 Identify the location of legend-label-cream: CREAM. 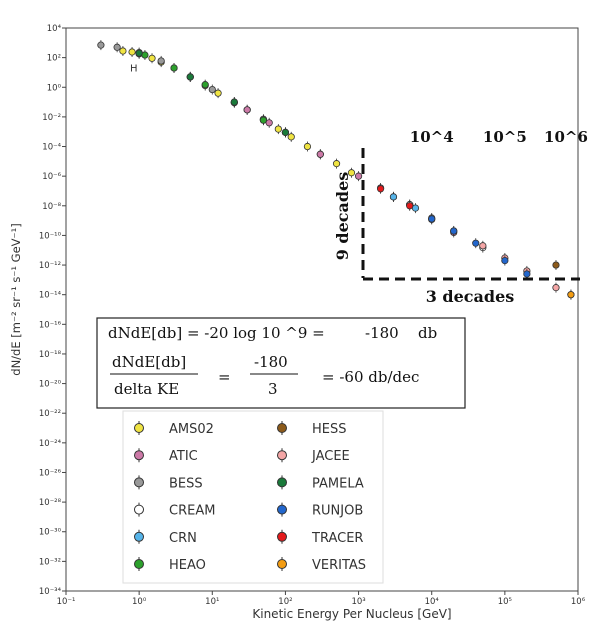
(192, 511).